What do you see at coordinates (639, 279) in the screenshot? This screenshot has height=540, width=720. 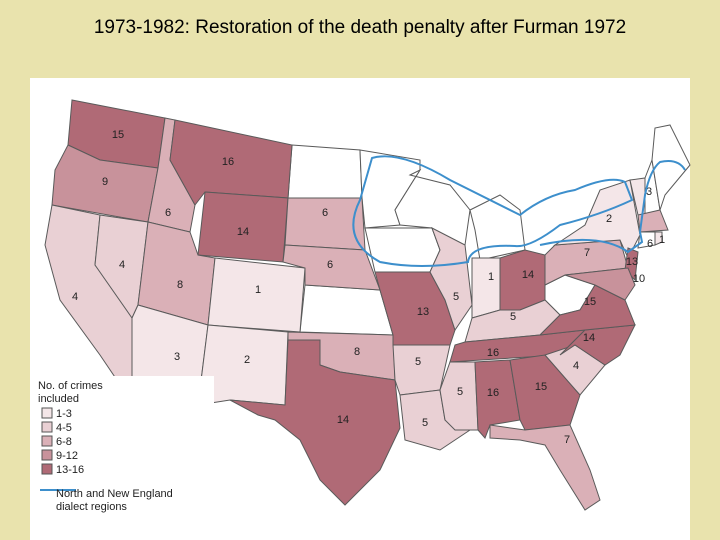 I see `state-value: 10` at bounding box center [639, 279].